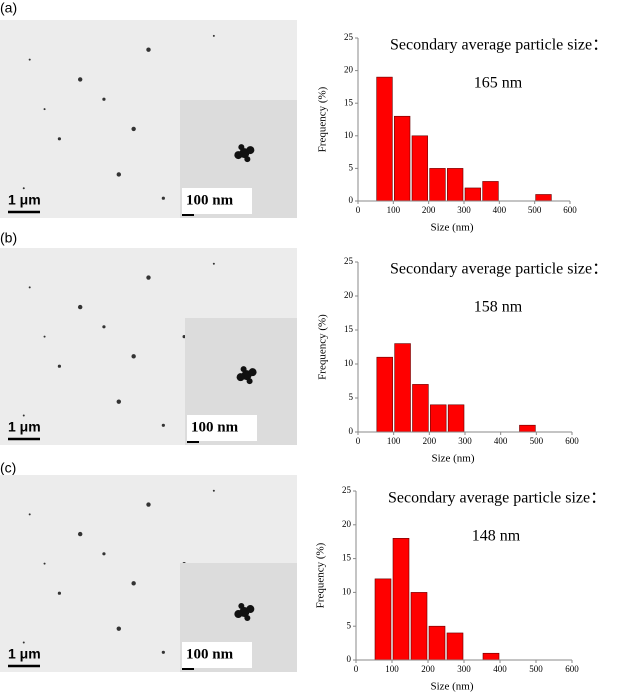  I want to click on panel-label: (c), so click(8, 468).